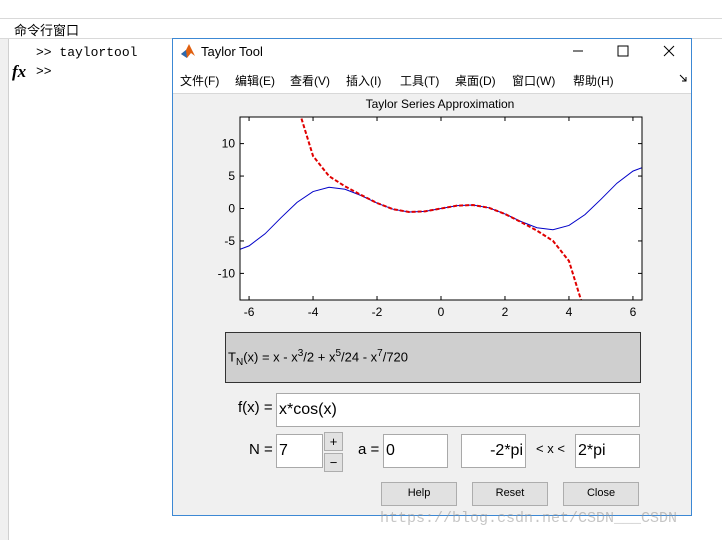 The image size is (722, 540). I want to click on series-line, so click(441, 208).